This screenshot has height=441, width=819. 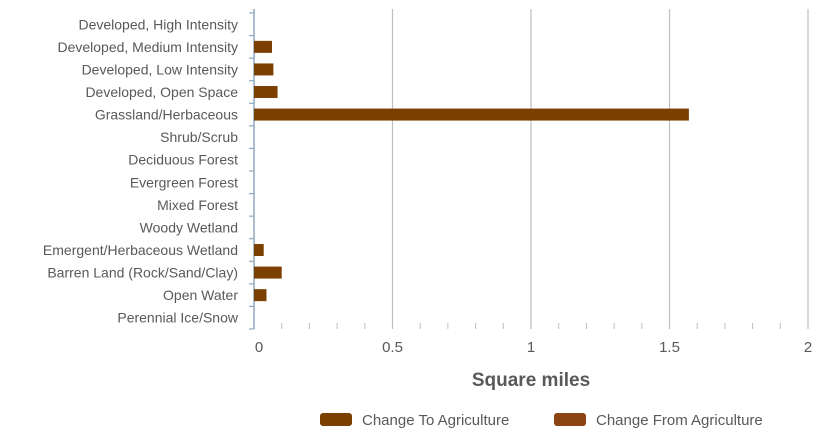 What do you see at coordinates (392, 347) in the screenshot?
I see `x-tick-label: 0.5` at bounding box center [392, 347].